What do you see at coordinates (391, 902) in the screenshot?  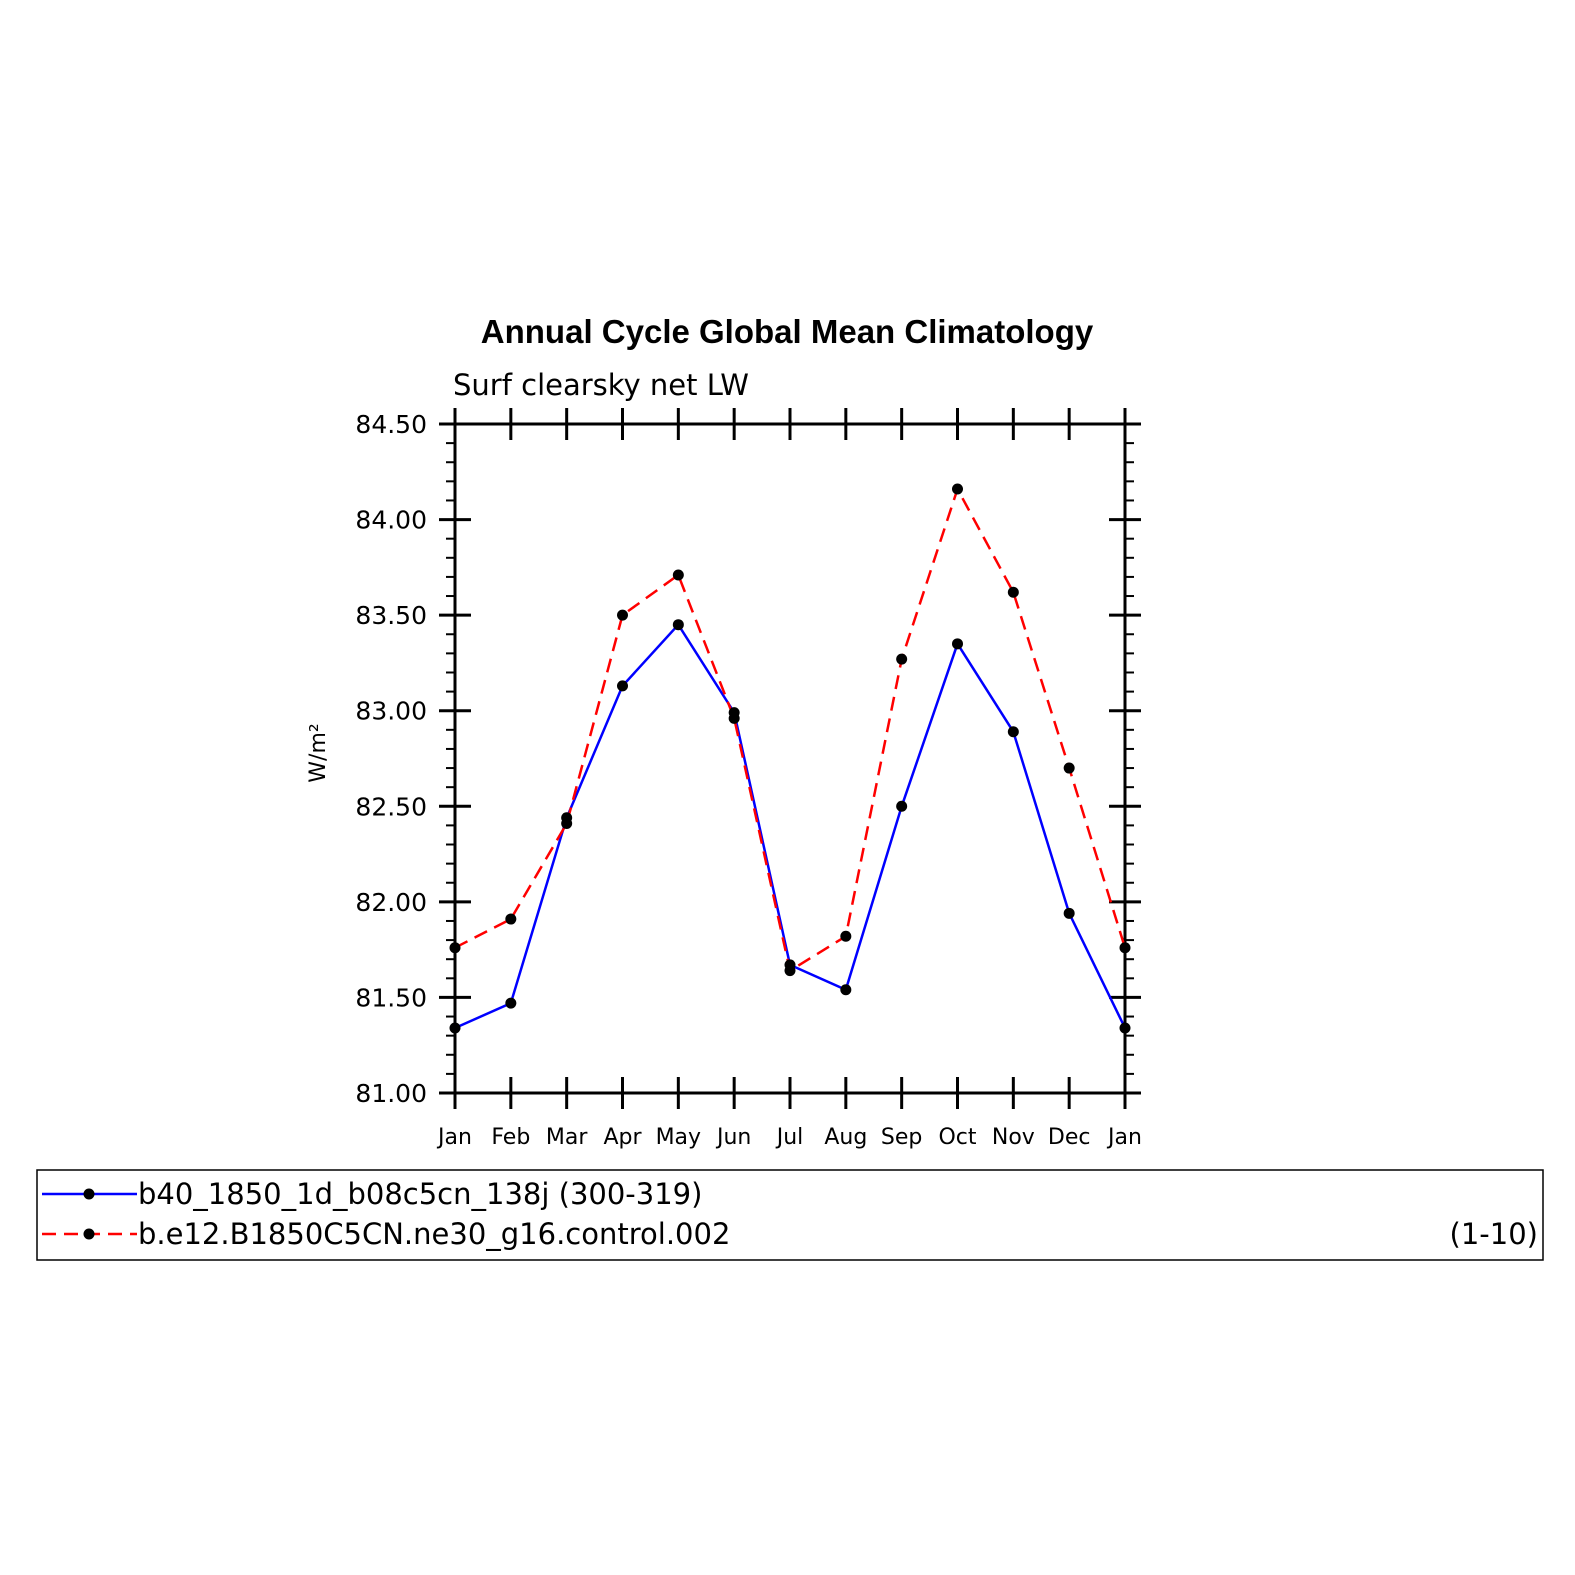 I see `y-tick-label: 82.00` at bounding box center [391, 902].